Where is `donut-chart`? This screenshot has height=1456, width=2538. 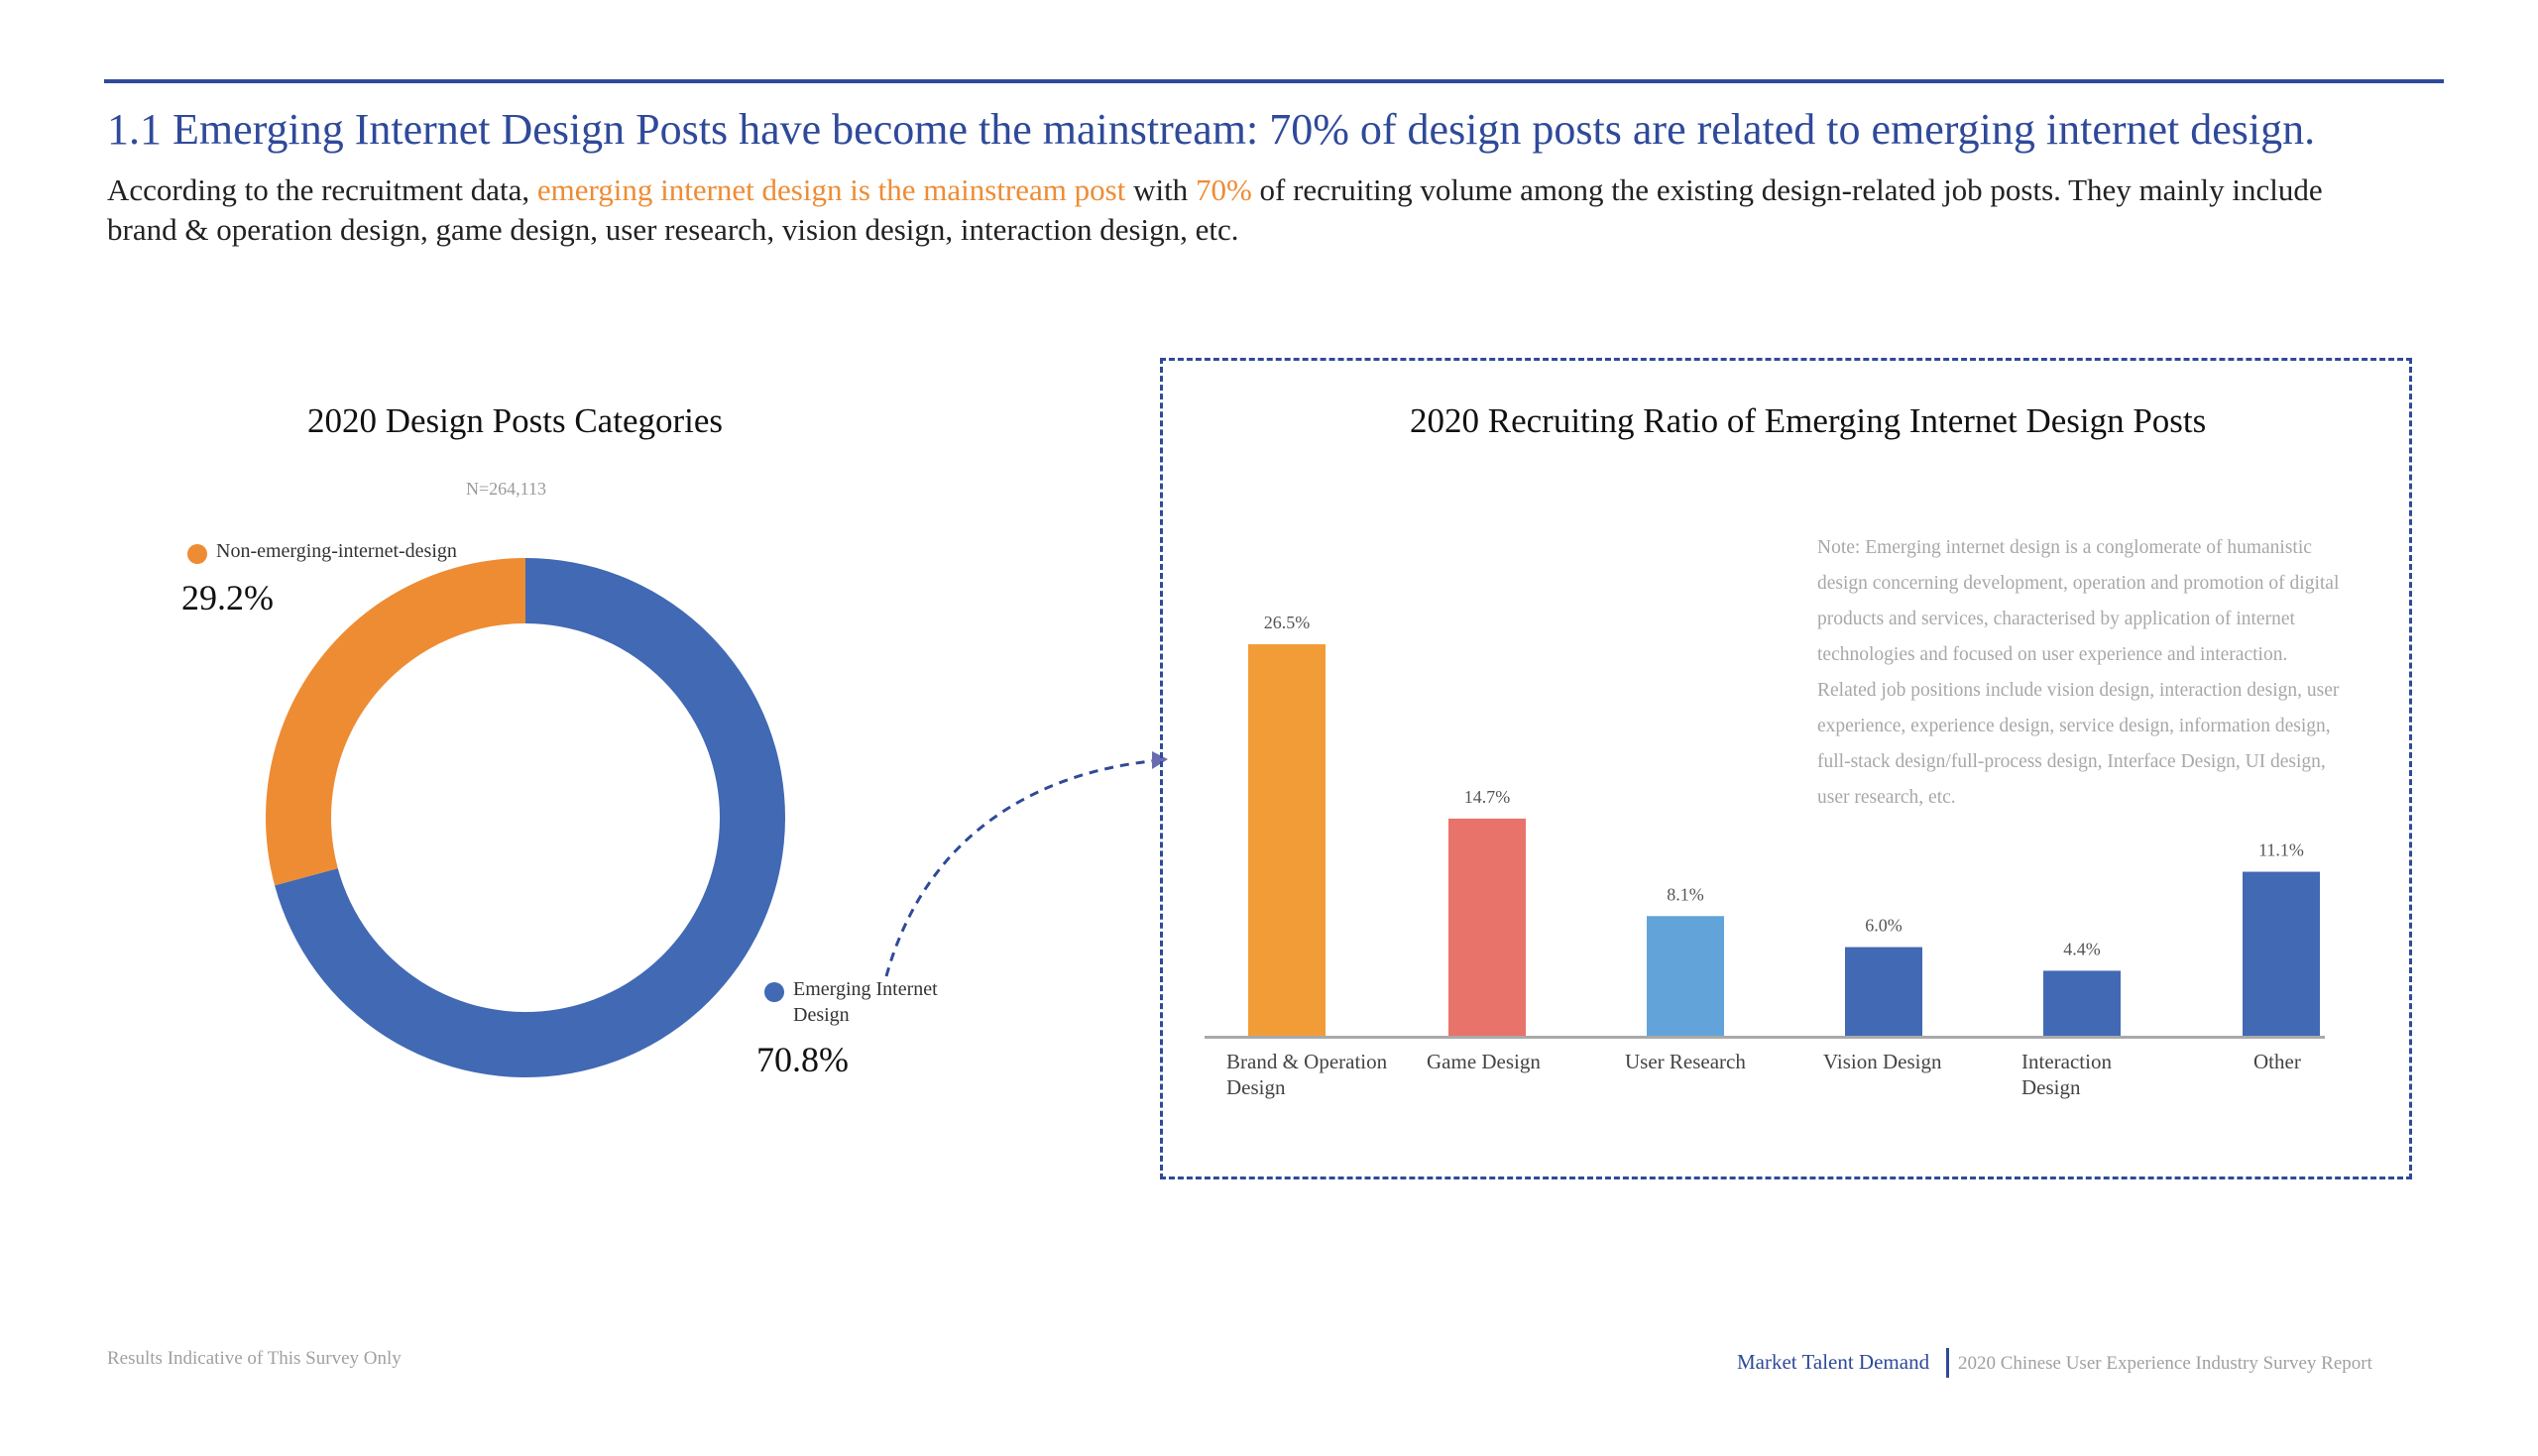
donut-chart is located at coordinates (525, 817).